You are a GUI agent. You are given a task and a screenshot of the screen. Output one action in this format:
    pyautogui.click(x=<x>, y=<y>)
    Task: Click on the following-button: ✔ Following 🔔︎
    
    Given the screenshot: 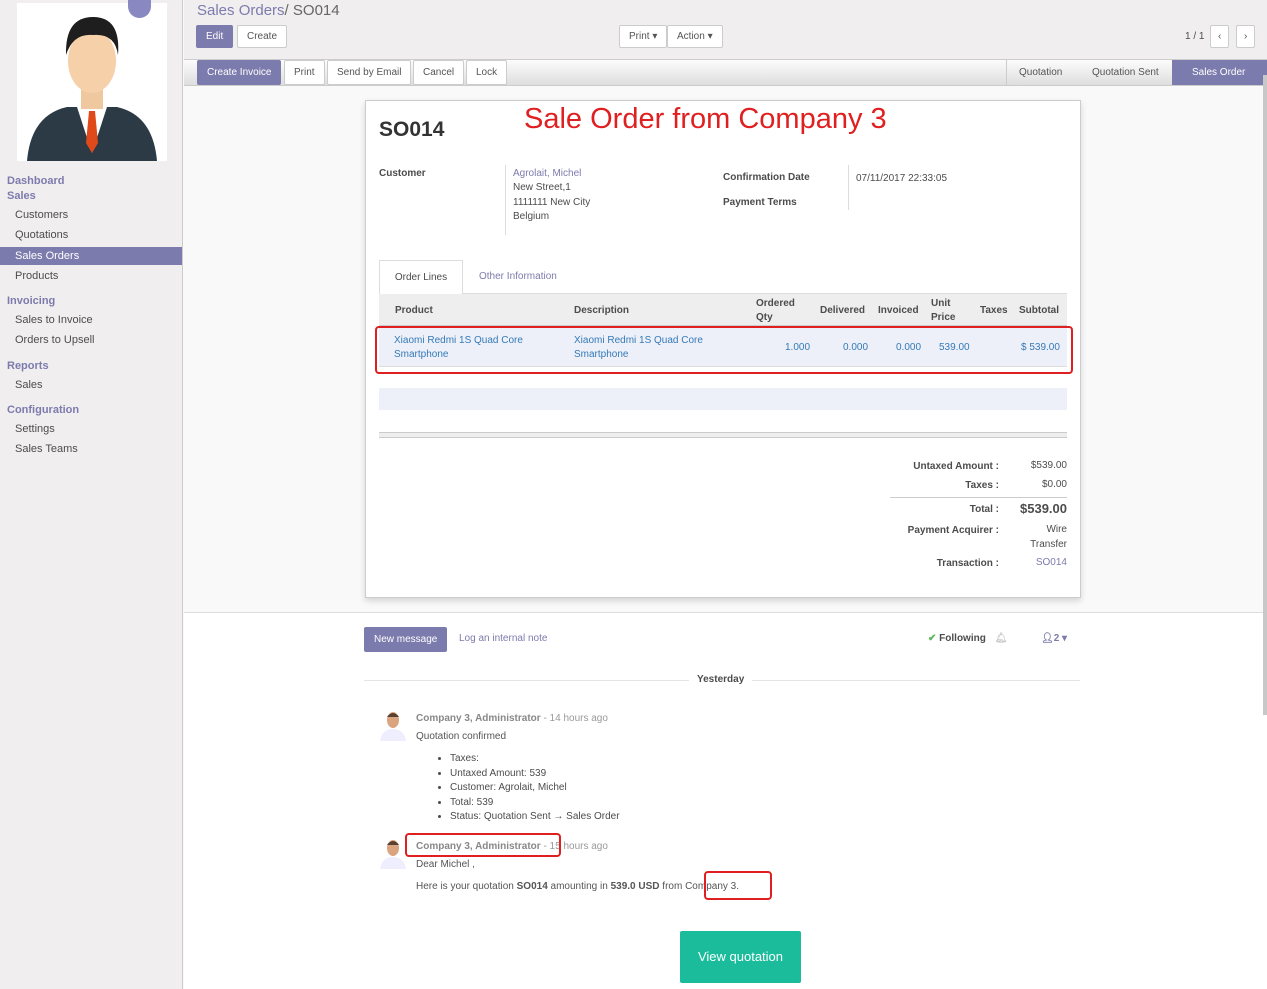 What is the action you would take?
    pyautogui.click(x=967, y=638)
    